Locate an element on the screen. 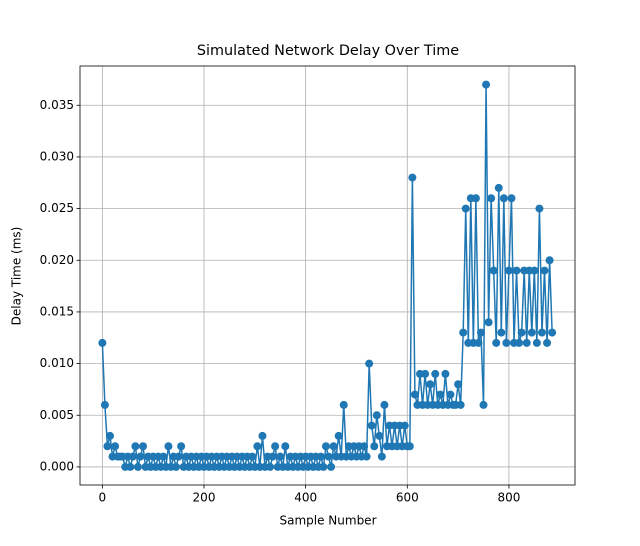  x-tick-label: 200 is located at coordinates (204, 498).